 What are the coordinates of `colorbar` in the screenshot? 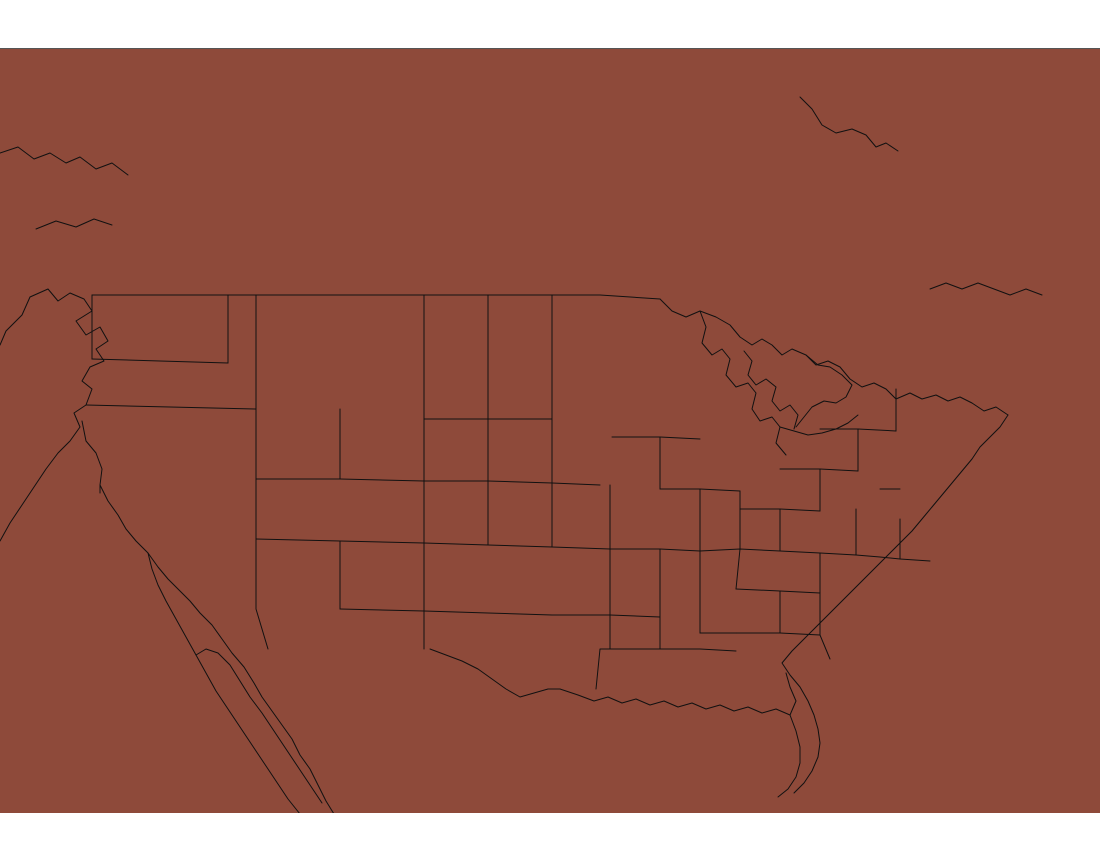 It's located at (550, 831).